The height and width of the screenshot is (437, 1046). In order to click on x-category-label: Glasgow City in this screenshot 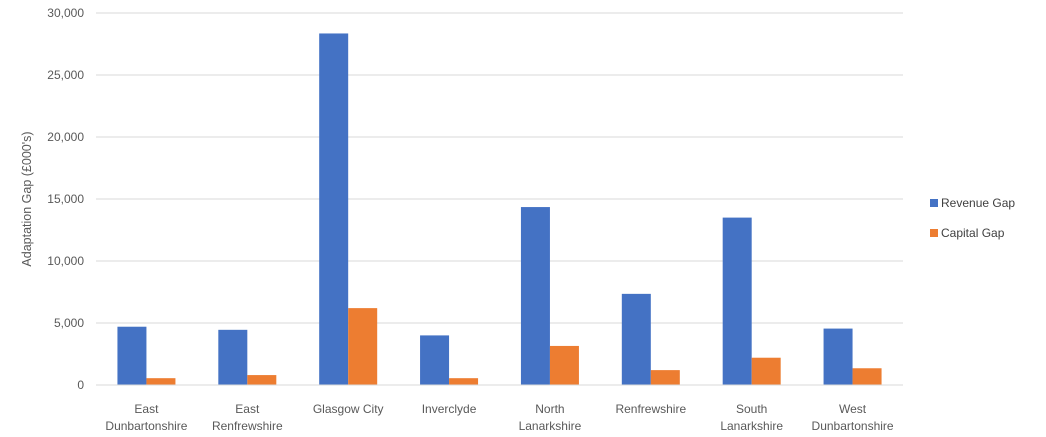, I will do `click(348, 409)`.